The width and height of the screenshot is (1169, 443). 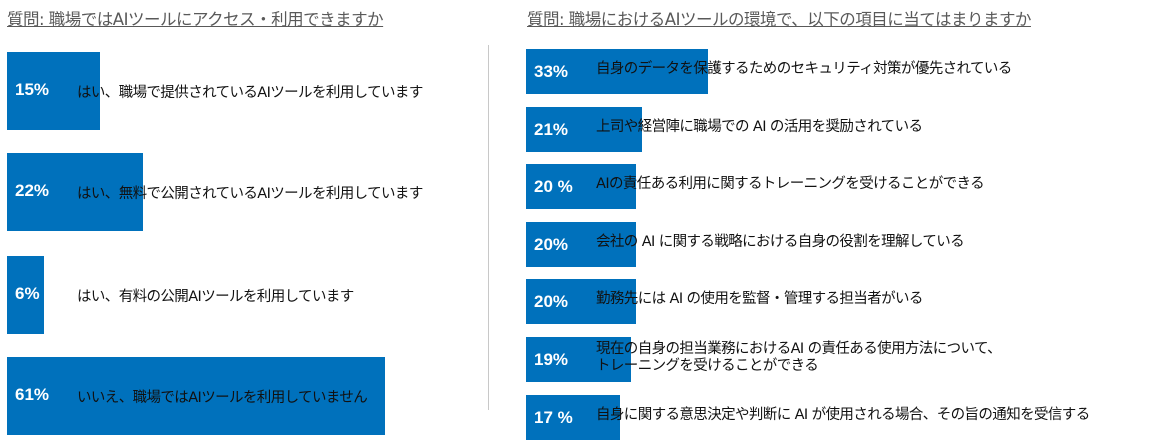 What do you see at coordinates (250, 93) in the screenshot?
I see `category-label: はい、職場で提供されているAIツールを利用しています` at bounding box center [250, 93].